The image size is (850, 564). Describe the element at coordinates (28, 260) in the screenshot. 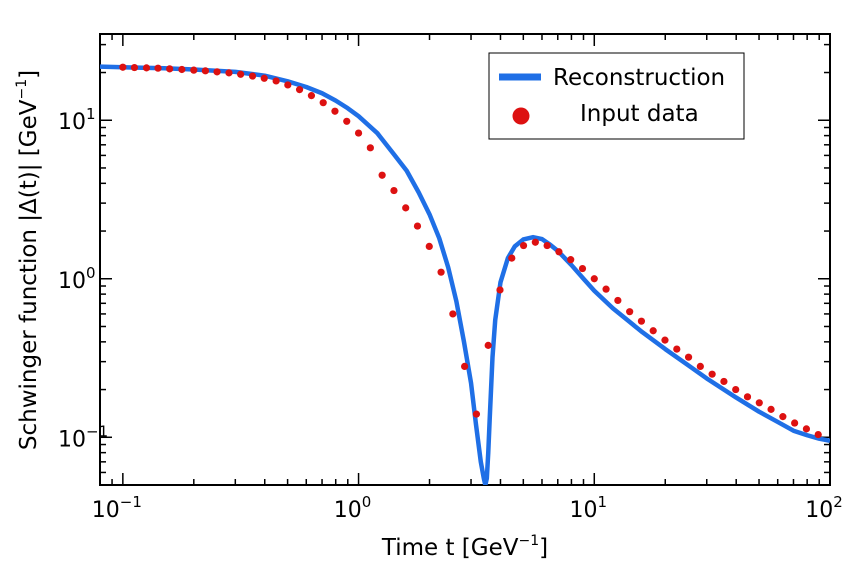

I see `y-axis-label: Schwinger function |Δ(t)| [GeV−1]` at that location.